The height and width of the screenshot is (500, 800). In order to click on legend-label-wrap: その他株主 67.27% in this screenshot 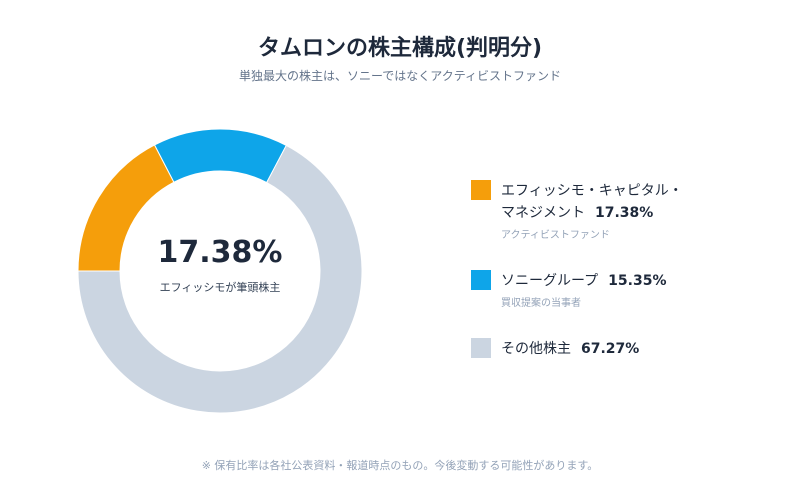, I will do `click(636, 349)`.